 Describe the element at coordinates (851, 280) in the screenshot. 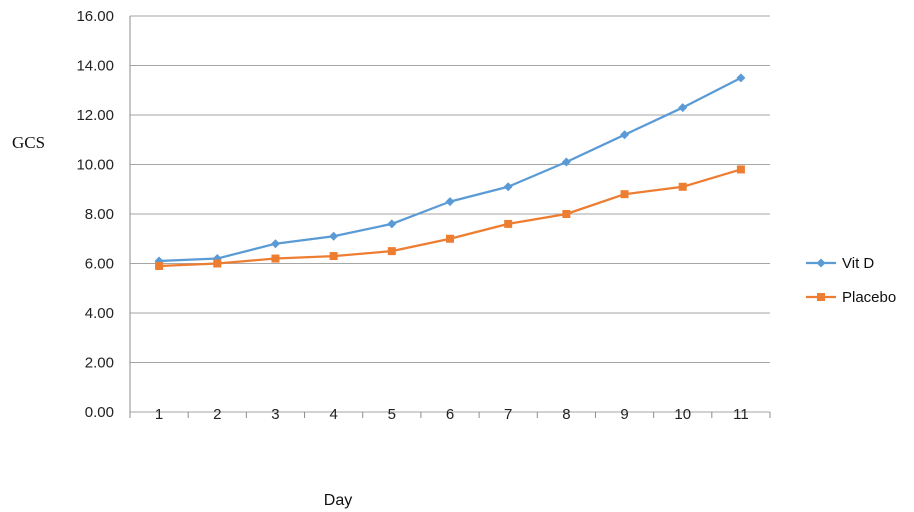

I see `legend: Vit D Placebo` at that location.